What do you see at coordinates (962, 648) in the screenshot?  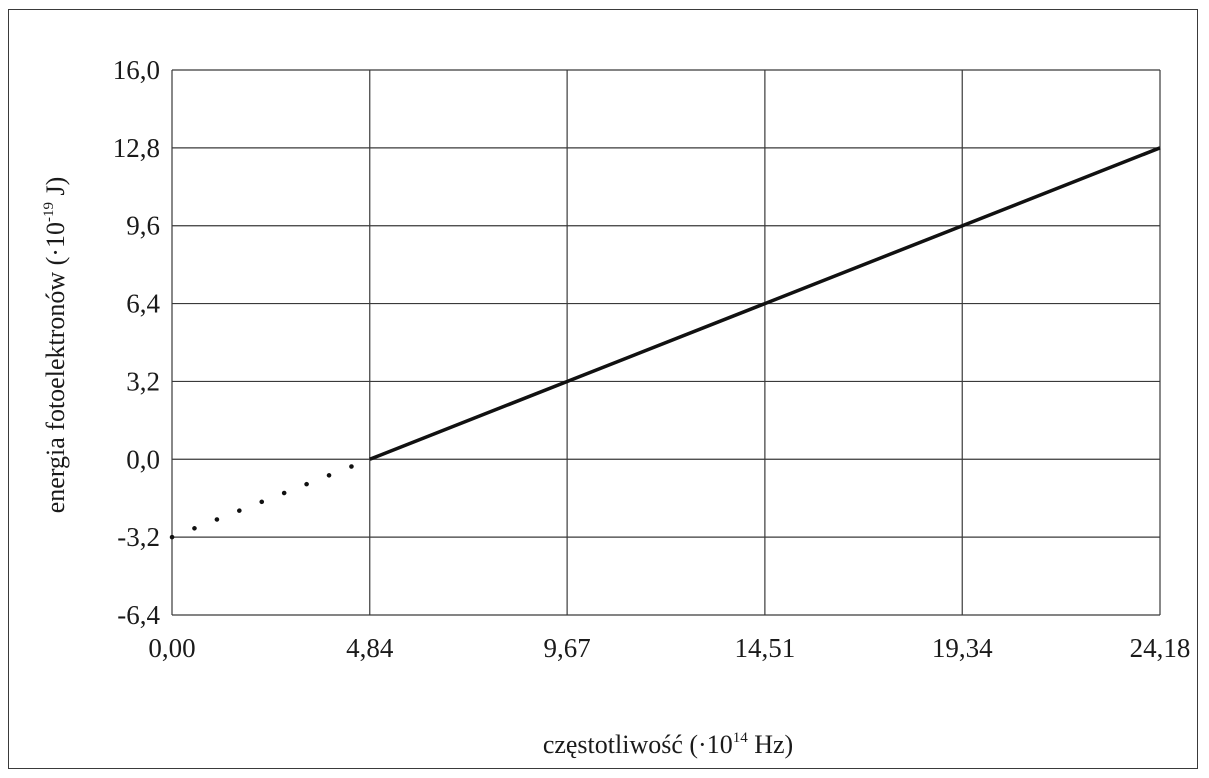 I see `x-tick-label: 19,34` at bounding box center [962, 648].